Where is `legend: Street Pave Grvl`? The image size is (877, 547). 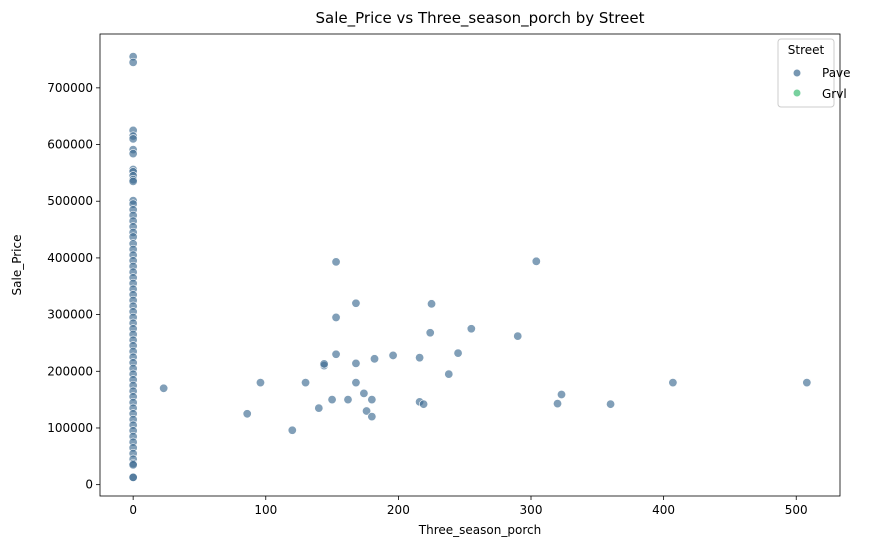
legend: Street Pave Grvl is located at coordinates (814, 73).